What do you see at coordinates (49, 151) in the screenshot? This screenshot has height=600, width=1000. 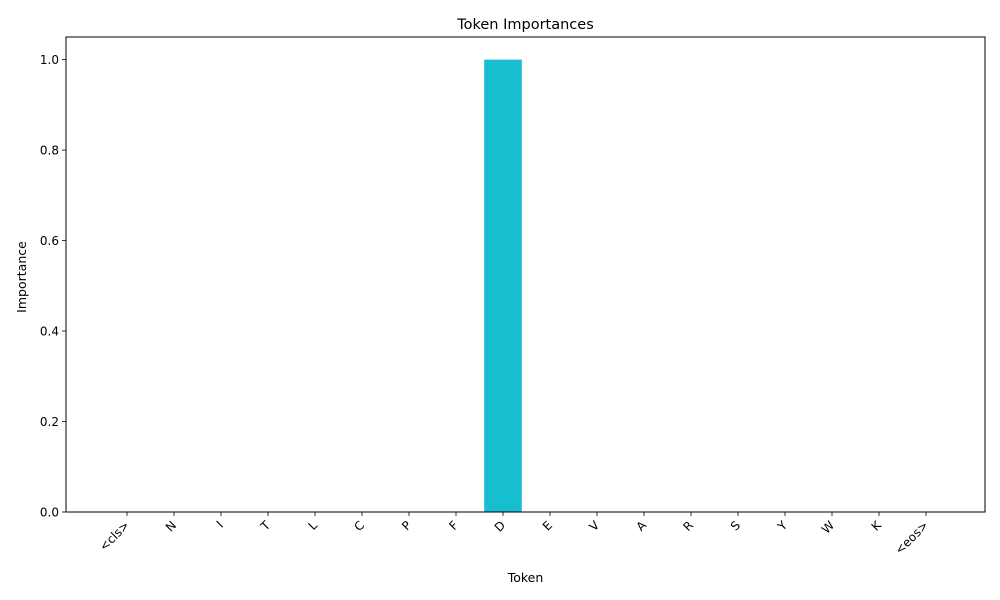 I see `y-tick-label: 0.8` at bounding box center [49, 151].